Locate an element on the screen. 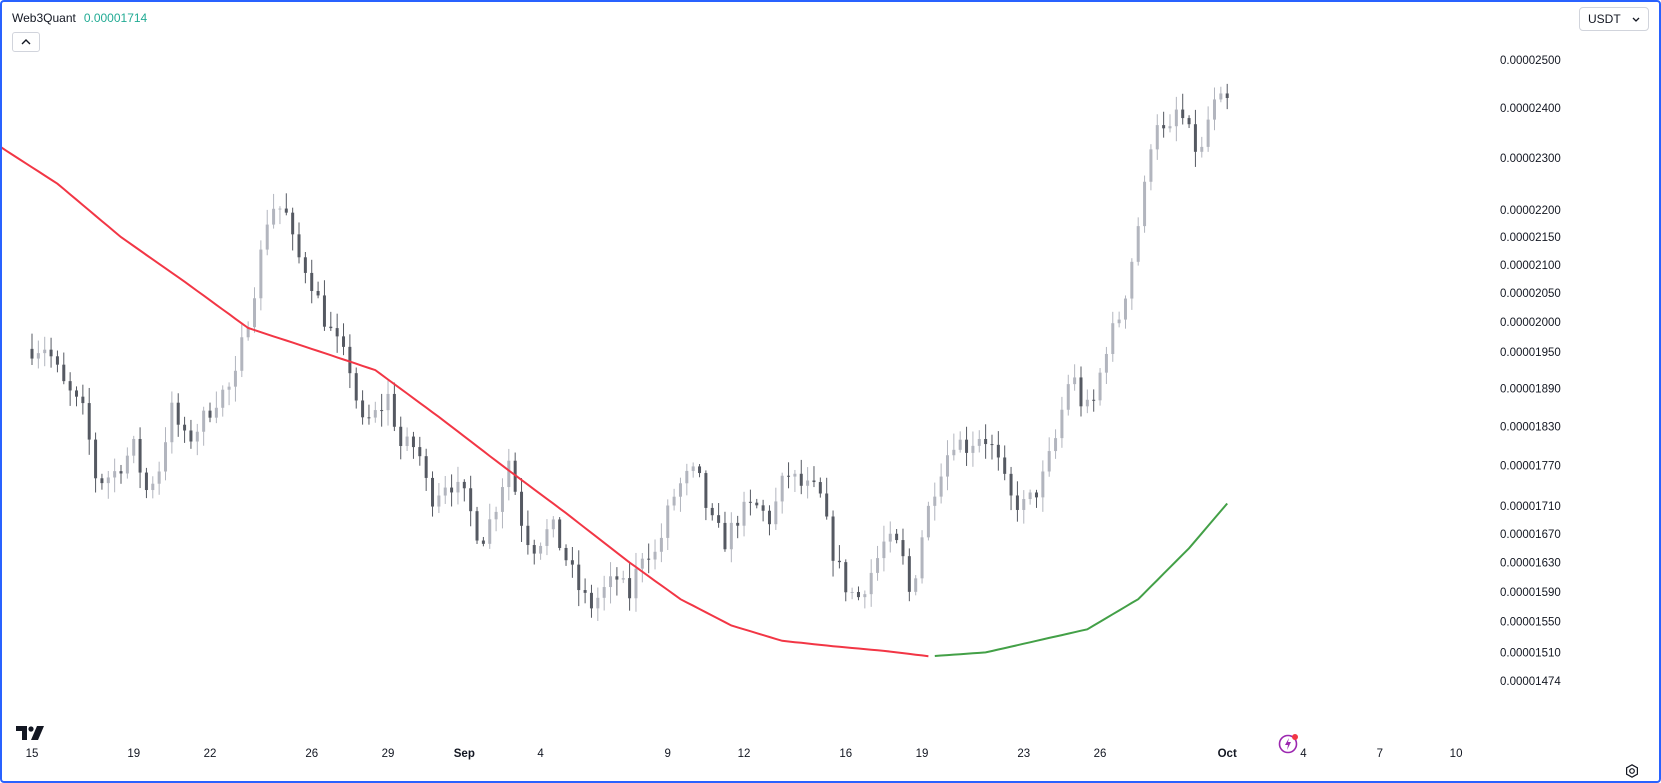 This screenshot has height=783, width=1661. collapse-legend-button is located at coordinates (26, 42).